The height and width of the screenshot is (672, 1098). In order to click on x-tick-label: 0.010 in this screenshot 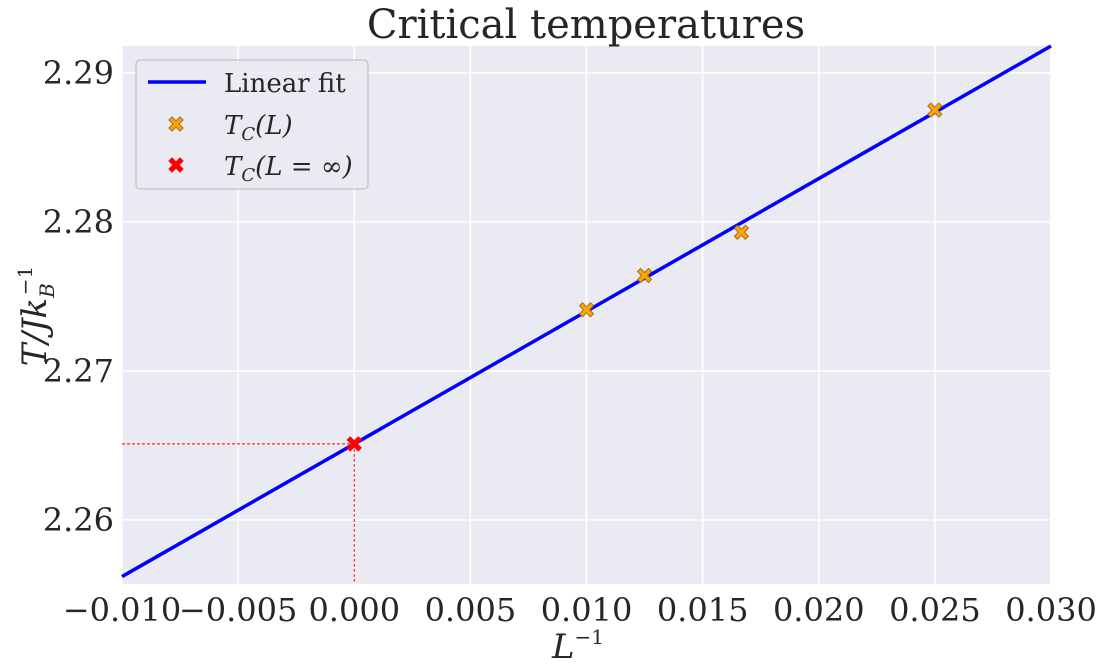, I will do `click(587, 610)`.